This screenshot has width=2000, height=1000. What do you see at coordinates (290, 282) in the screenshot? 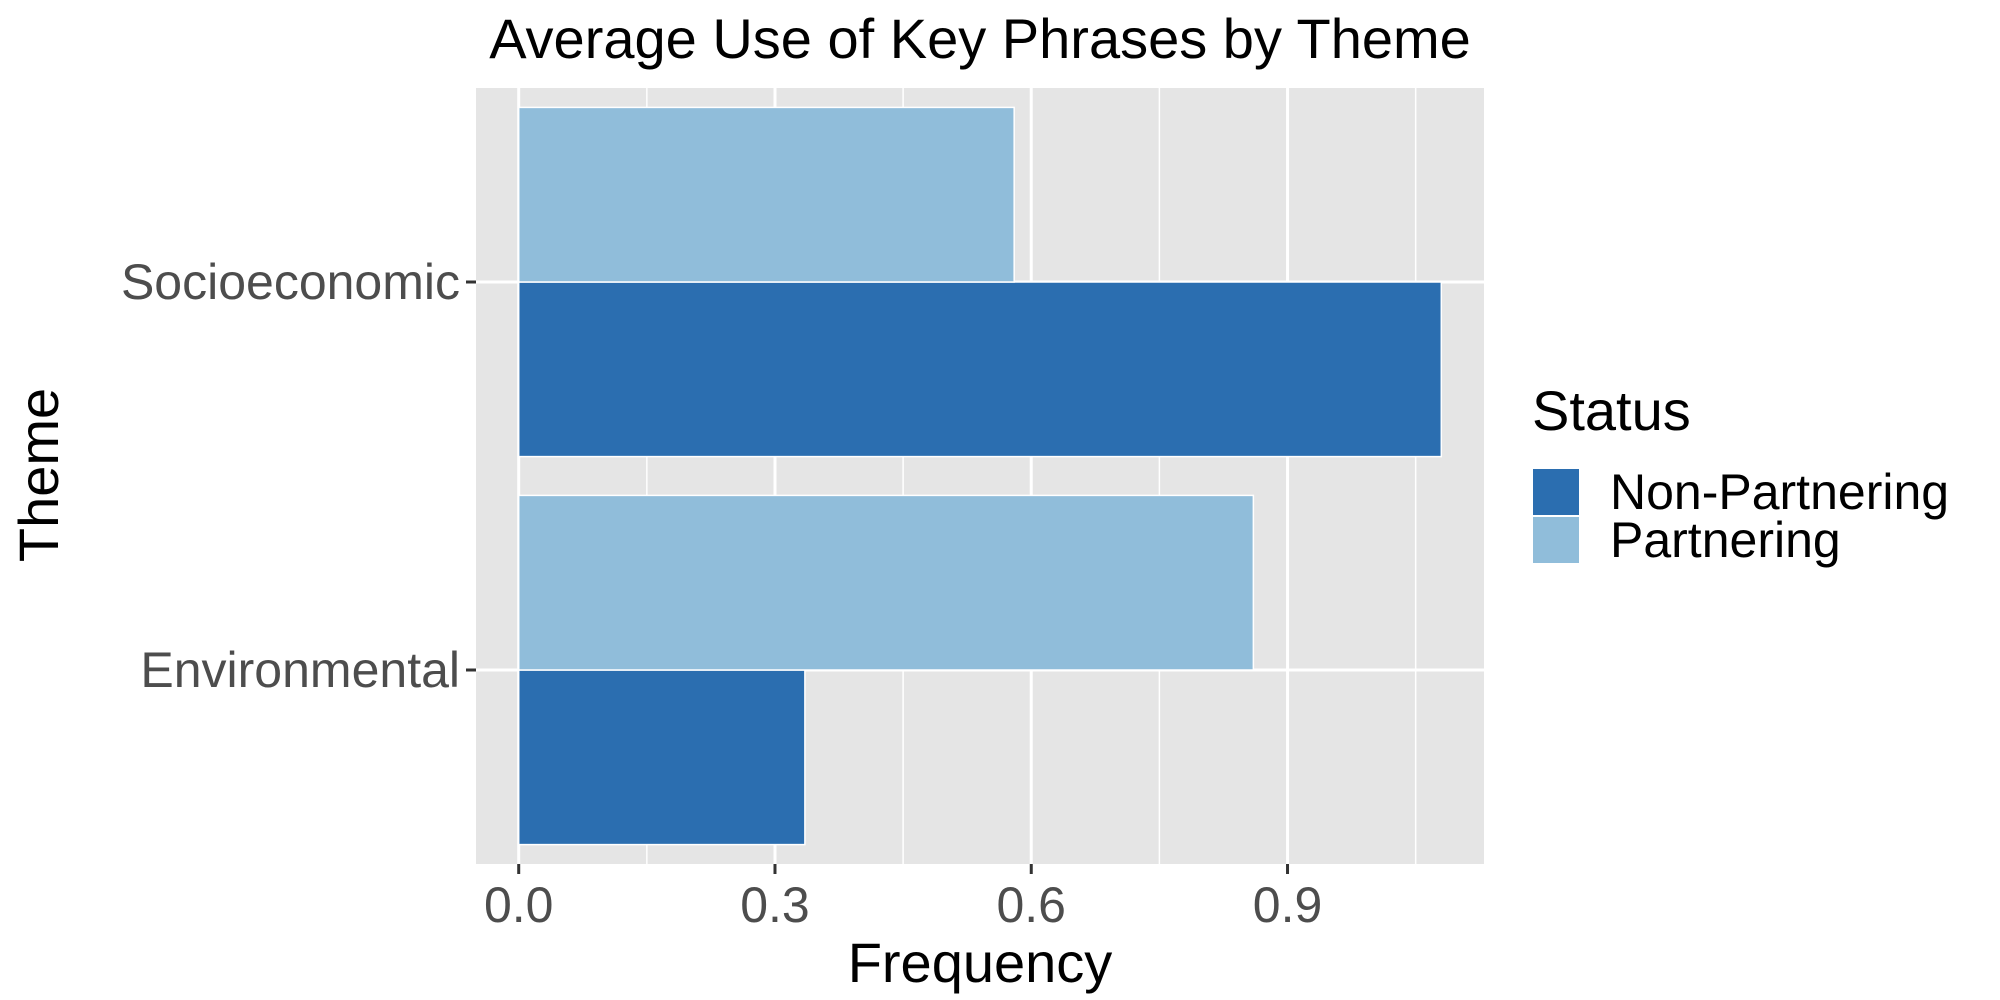
I see `y-tick-label: Socioeconomic` at bounding box center [290, 282].